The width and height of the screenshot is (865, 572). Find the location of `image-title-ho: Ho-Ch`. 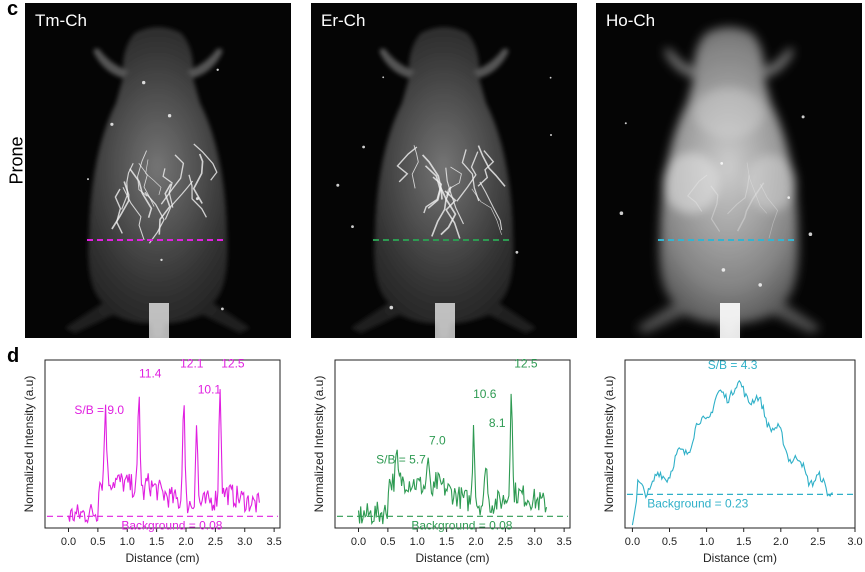

image-title-ho: Ho-Ch is located at coordinates (631, 20).